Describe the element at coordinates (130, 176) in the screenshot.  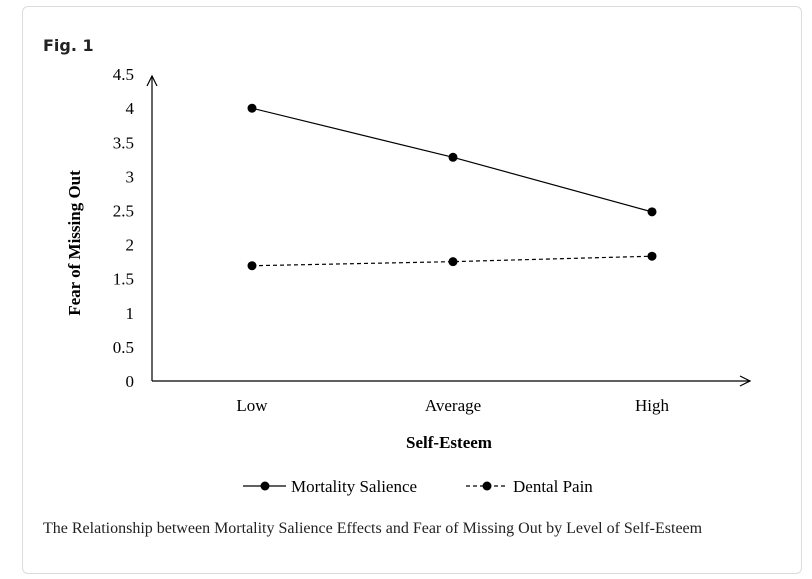
I see `y-tick-label: 3` at that location.